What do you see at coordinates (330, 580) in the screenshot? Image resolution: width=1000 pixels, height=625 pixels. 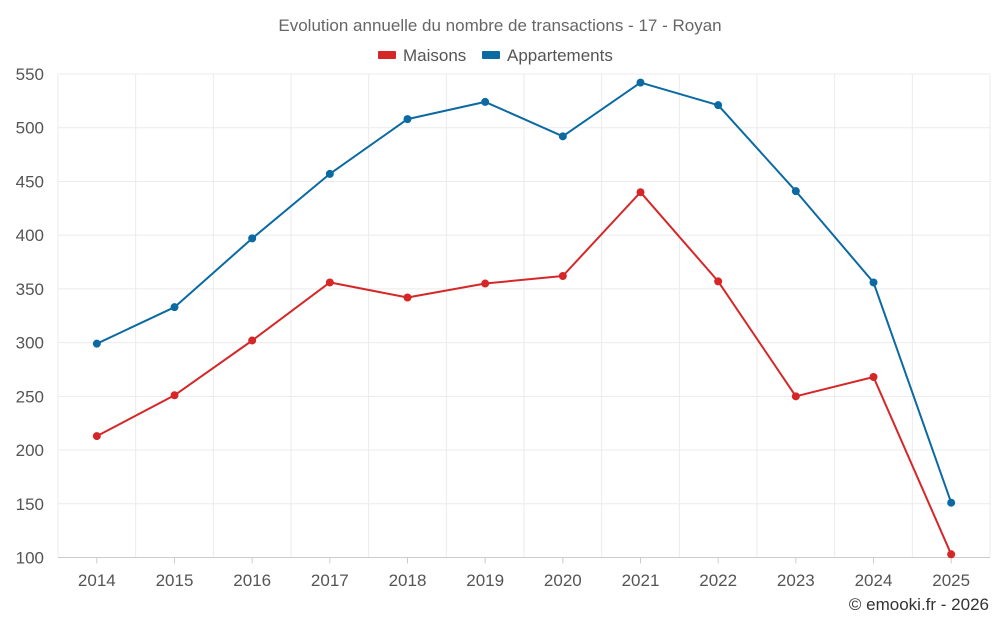 I see `x-tick-label: 2017` at bounding box center [330, 580].